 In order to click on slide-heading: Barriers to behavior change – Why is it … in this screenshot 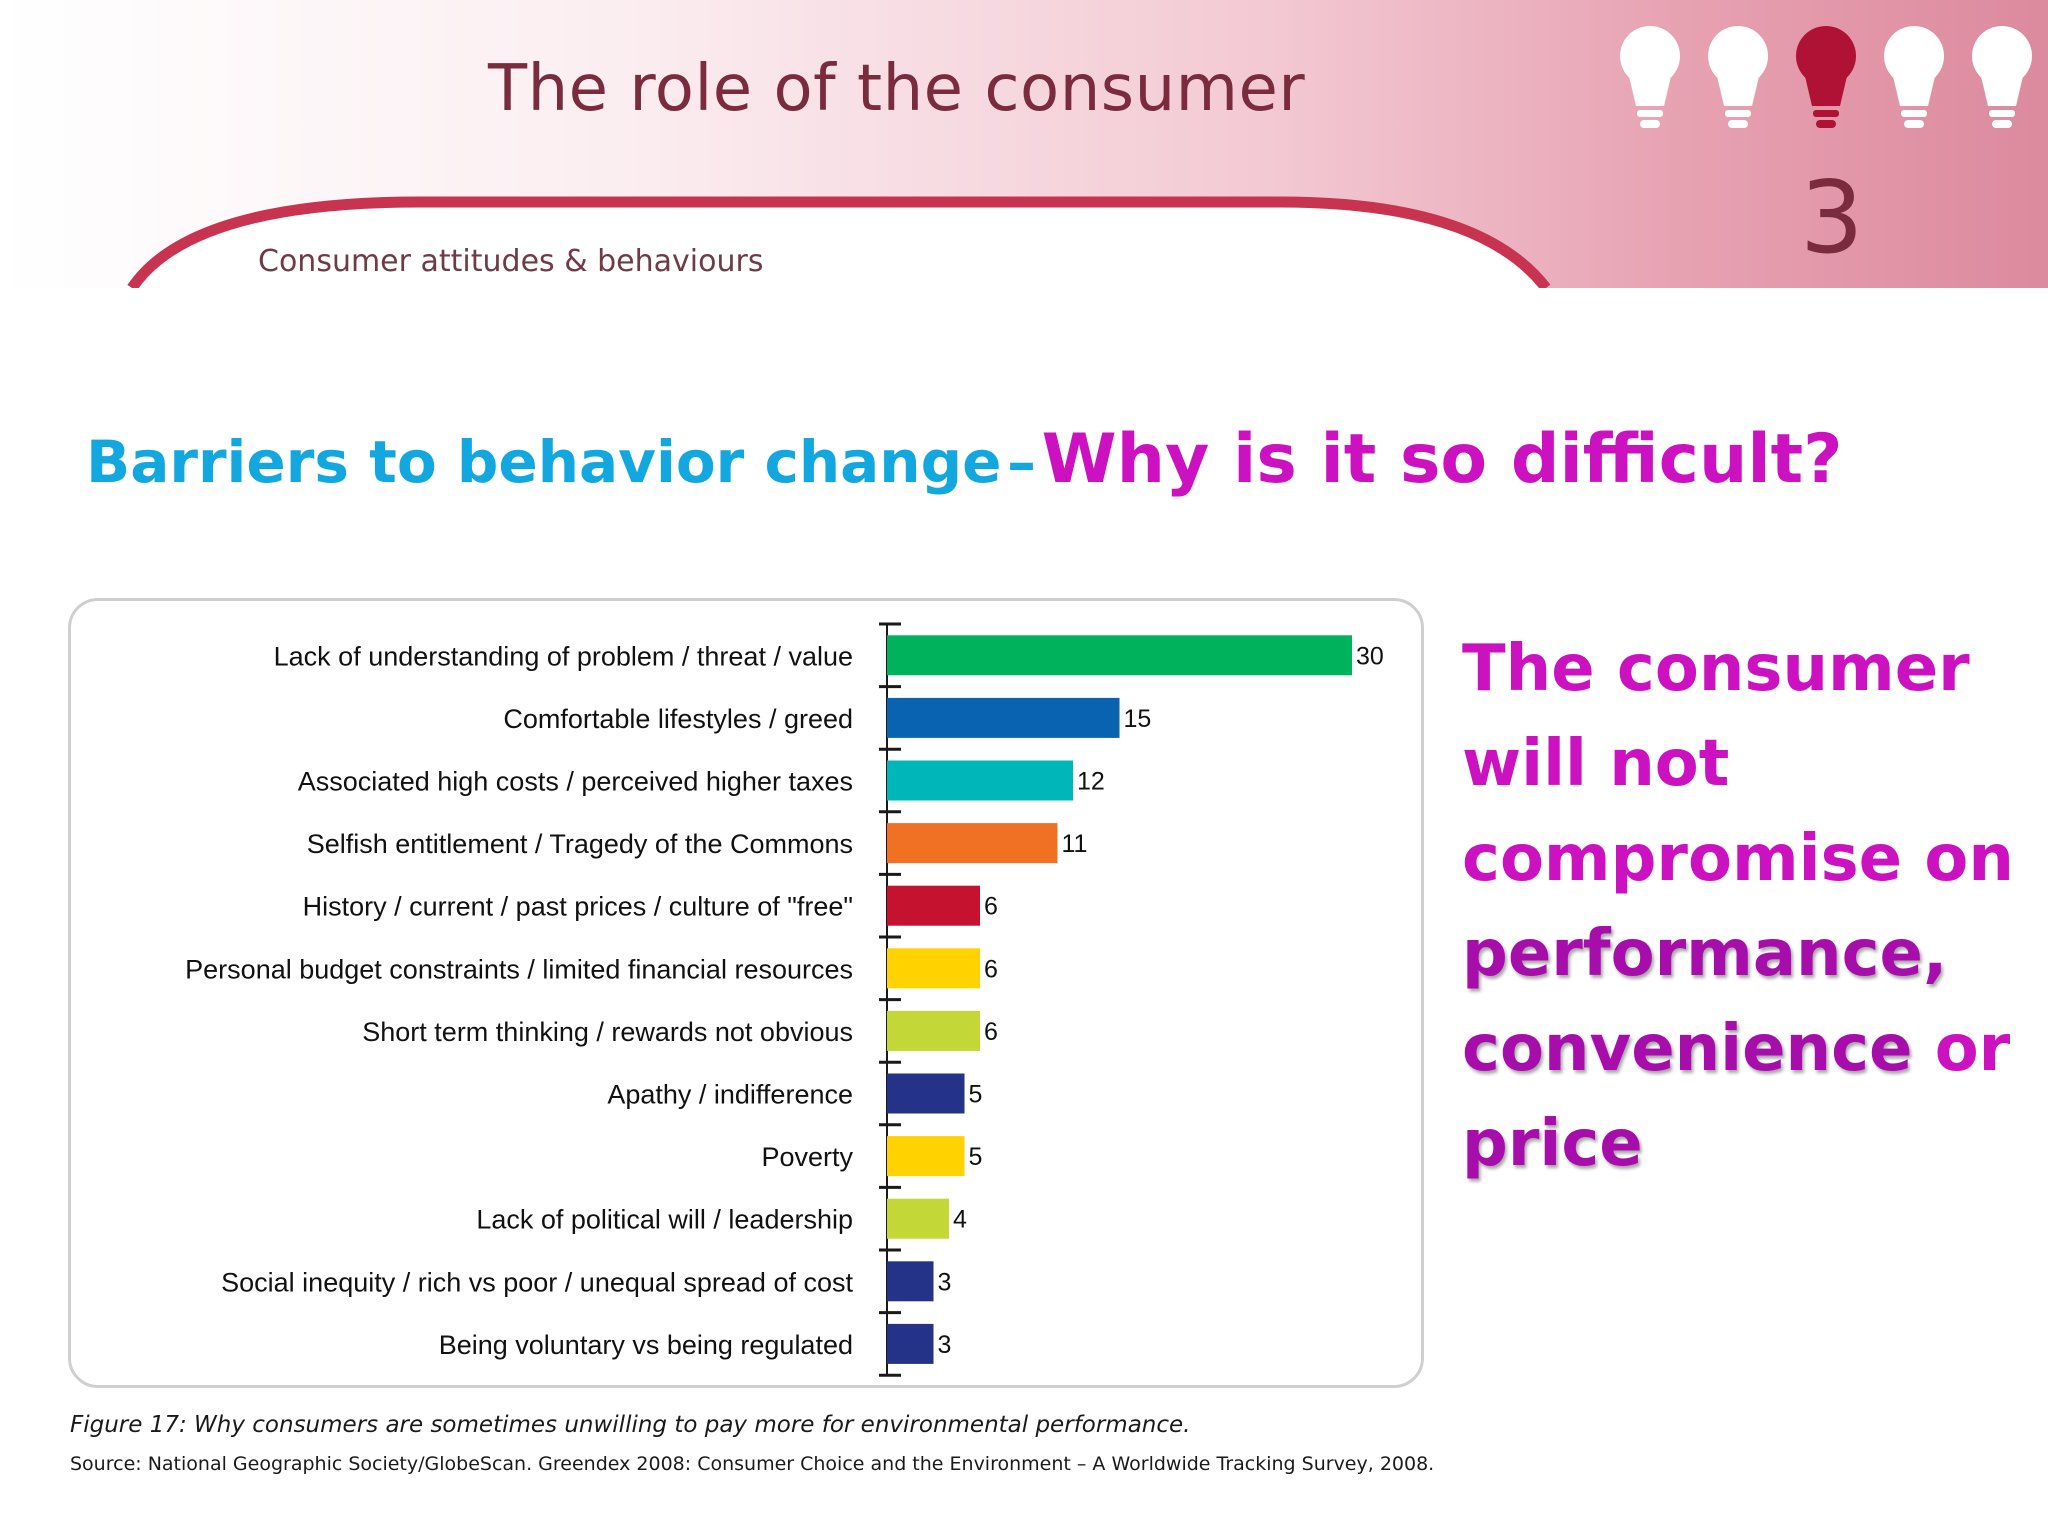, I will do `click(964, 459)`.